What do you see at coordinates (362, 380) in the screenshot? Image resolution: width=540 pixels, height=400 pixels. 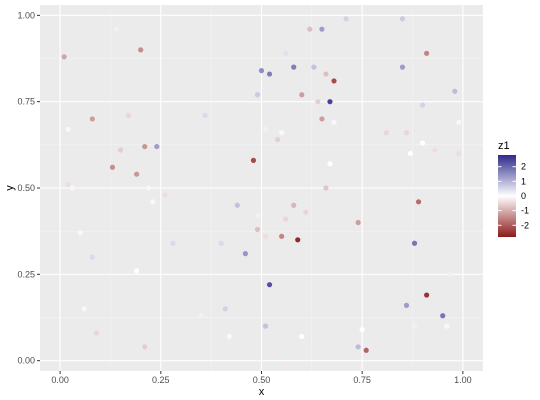 I see `x-tick-label: 0.75` at bounding box center [362, 380].